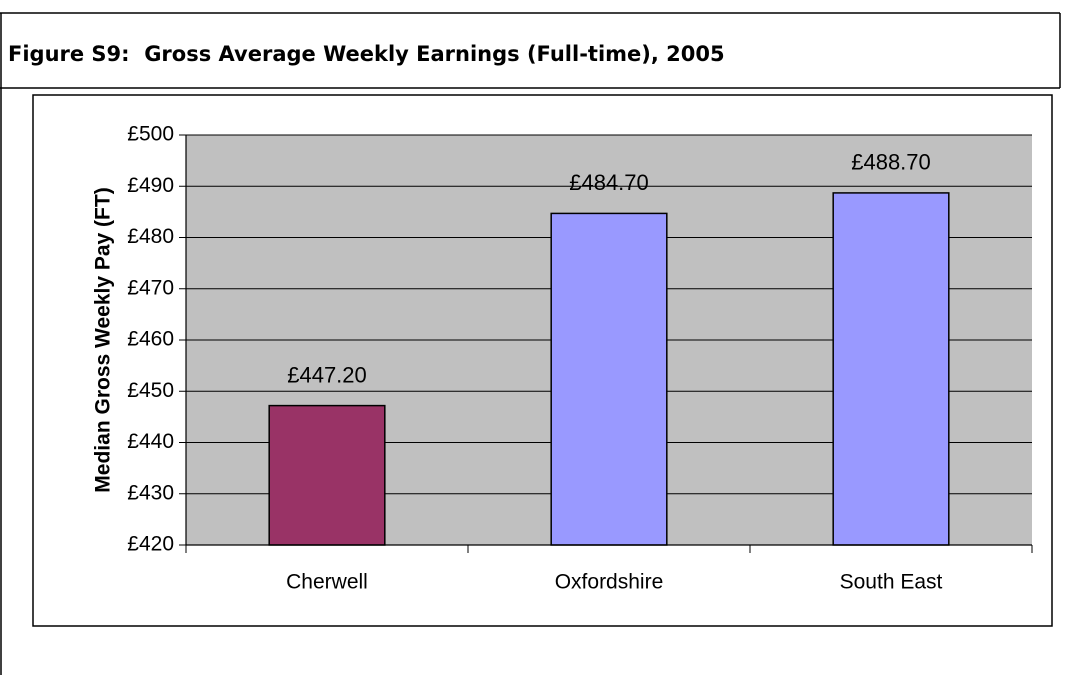 The height and width of the screenshot is (675, 1065). Describe the element at coordinates (150, 185) in the screenshot. I see `y-tick-label: £490` at that location.